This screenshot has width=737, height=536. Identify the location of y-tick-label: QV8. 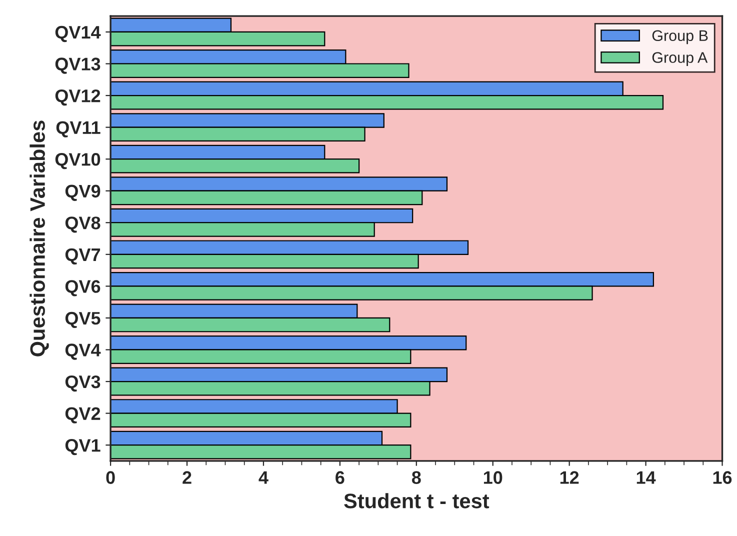
(82, 224).